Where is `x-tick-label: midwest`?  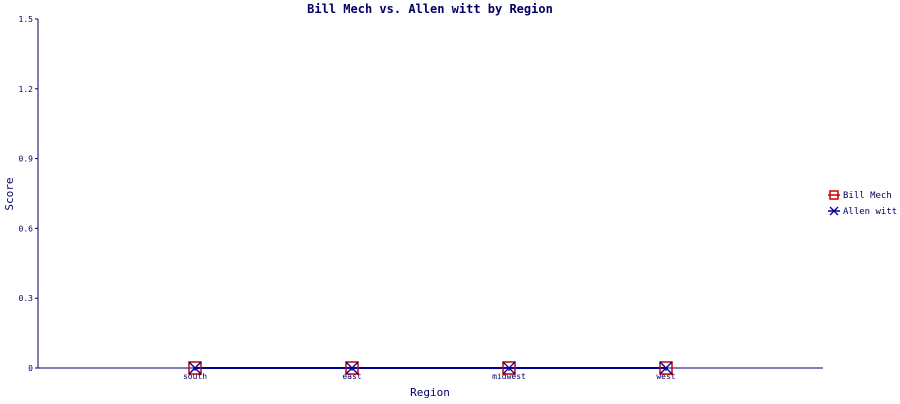 x-tick-label: midwest is located at coordinates (509, 376).